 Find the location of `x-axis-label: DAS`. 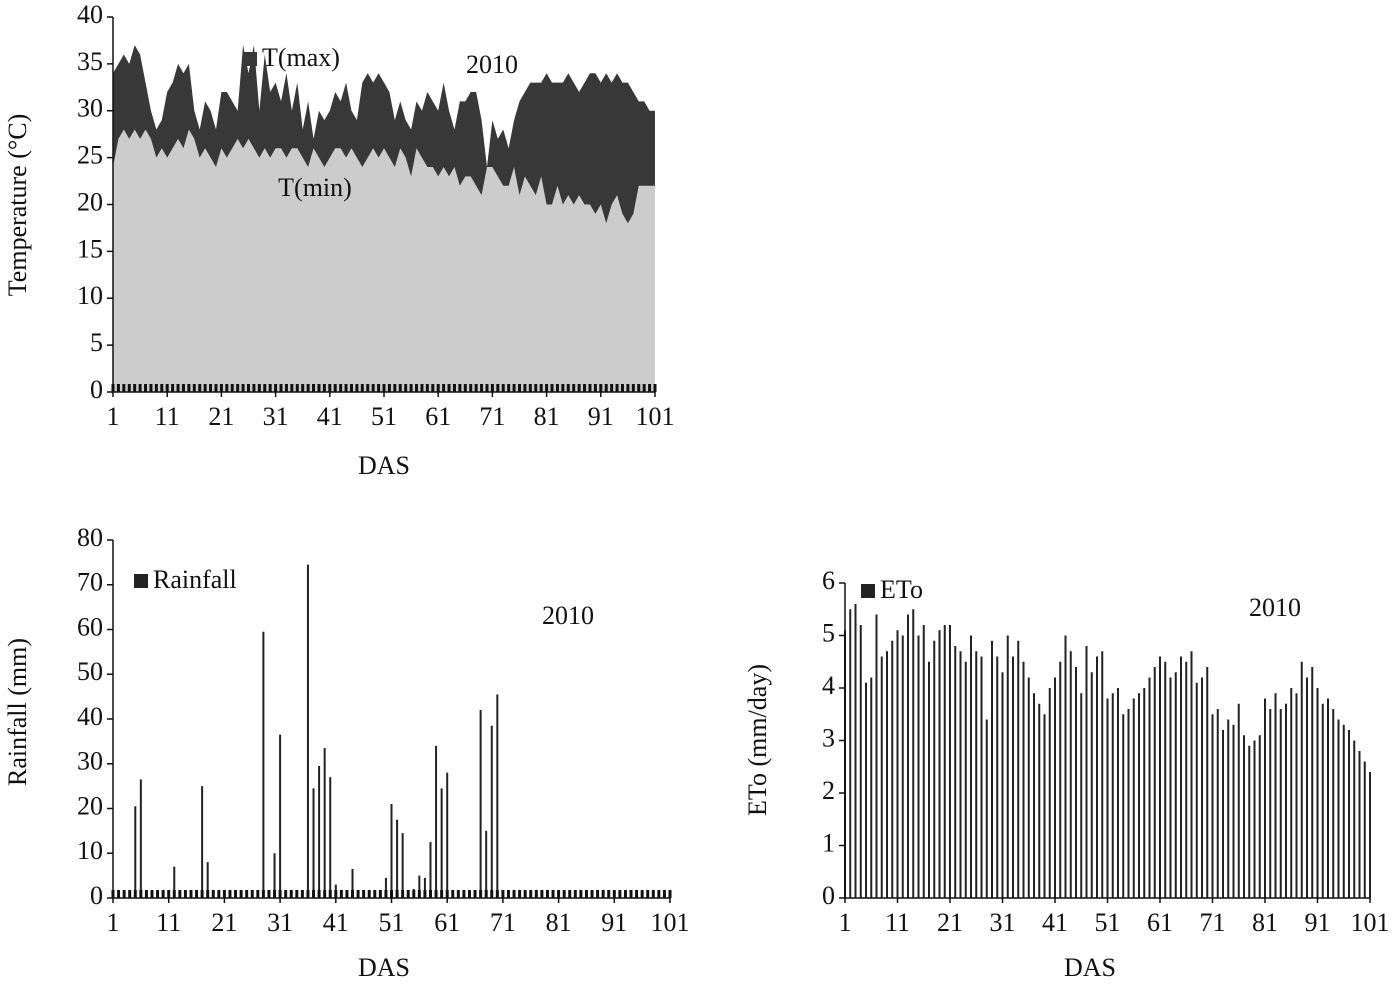

x-axis-label: DAS is located at coordinates (384, 967).